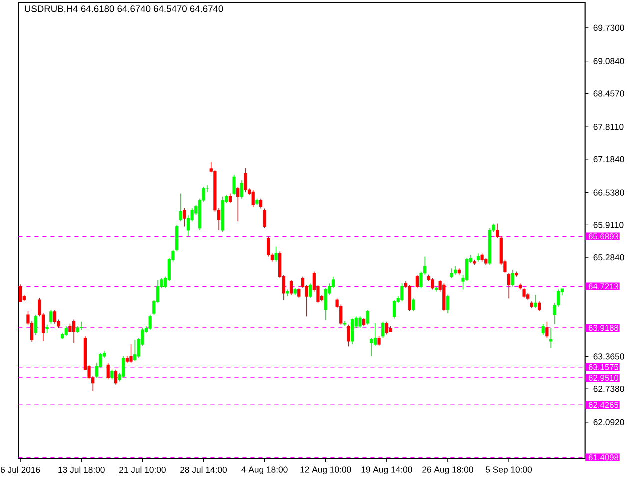 The height and width of the screenshot is (480, 640). What do you see at coordinates (81, 470) in the screenshot?
I see `x-tick-label: 13 Jul 18:00` at bounding box center [81, 470].